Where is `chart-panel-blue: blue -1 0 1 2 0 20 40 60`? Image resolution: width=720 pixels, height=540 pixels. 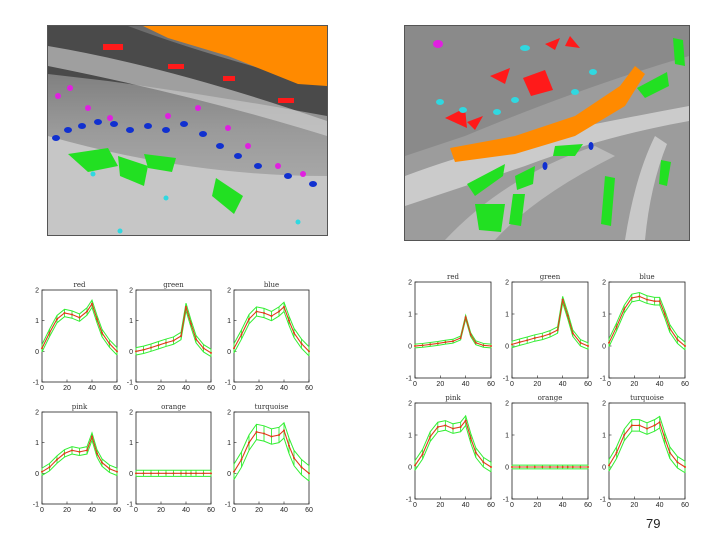
chart-panel-blue: blue -1 0 1 2 0 20 40 60 is located at coordinates (647, 334).